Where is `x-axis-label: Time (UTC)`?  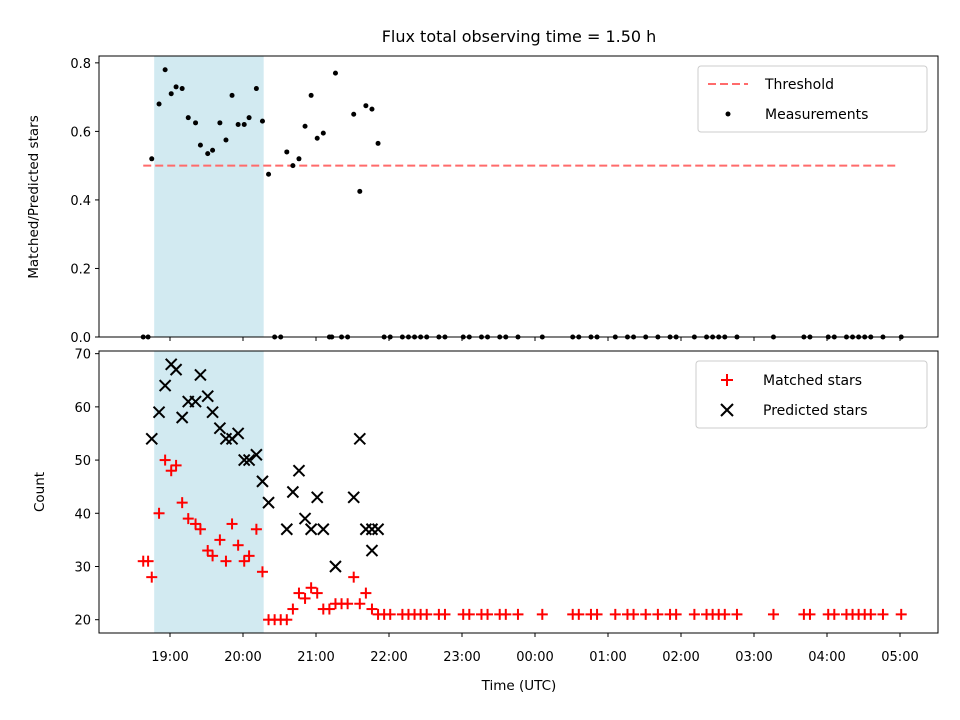 x-axis-label: Time (UTC) is located at coordinates (519, 686).